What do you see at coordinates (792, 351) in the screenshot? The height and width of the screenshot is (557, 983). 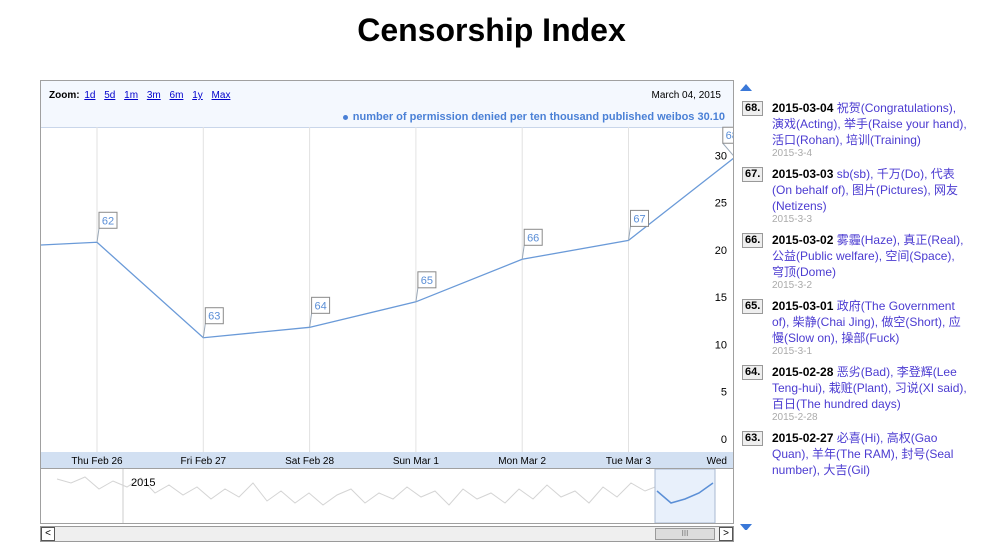 I see `annotation-subdate: 2015-3-1` at bounding box center [792, 351].